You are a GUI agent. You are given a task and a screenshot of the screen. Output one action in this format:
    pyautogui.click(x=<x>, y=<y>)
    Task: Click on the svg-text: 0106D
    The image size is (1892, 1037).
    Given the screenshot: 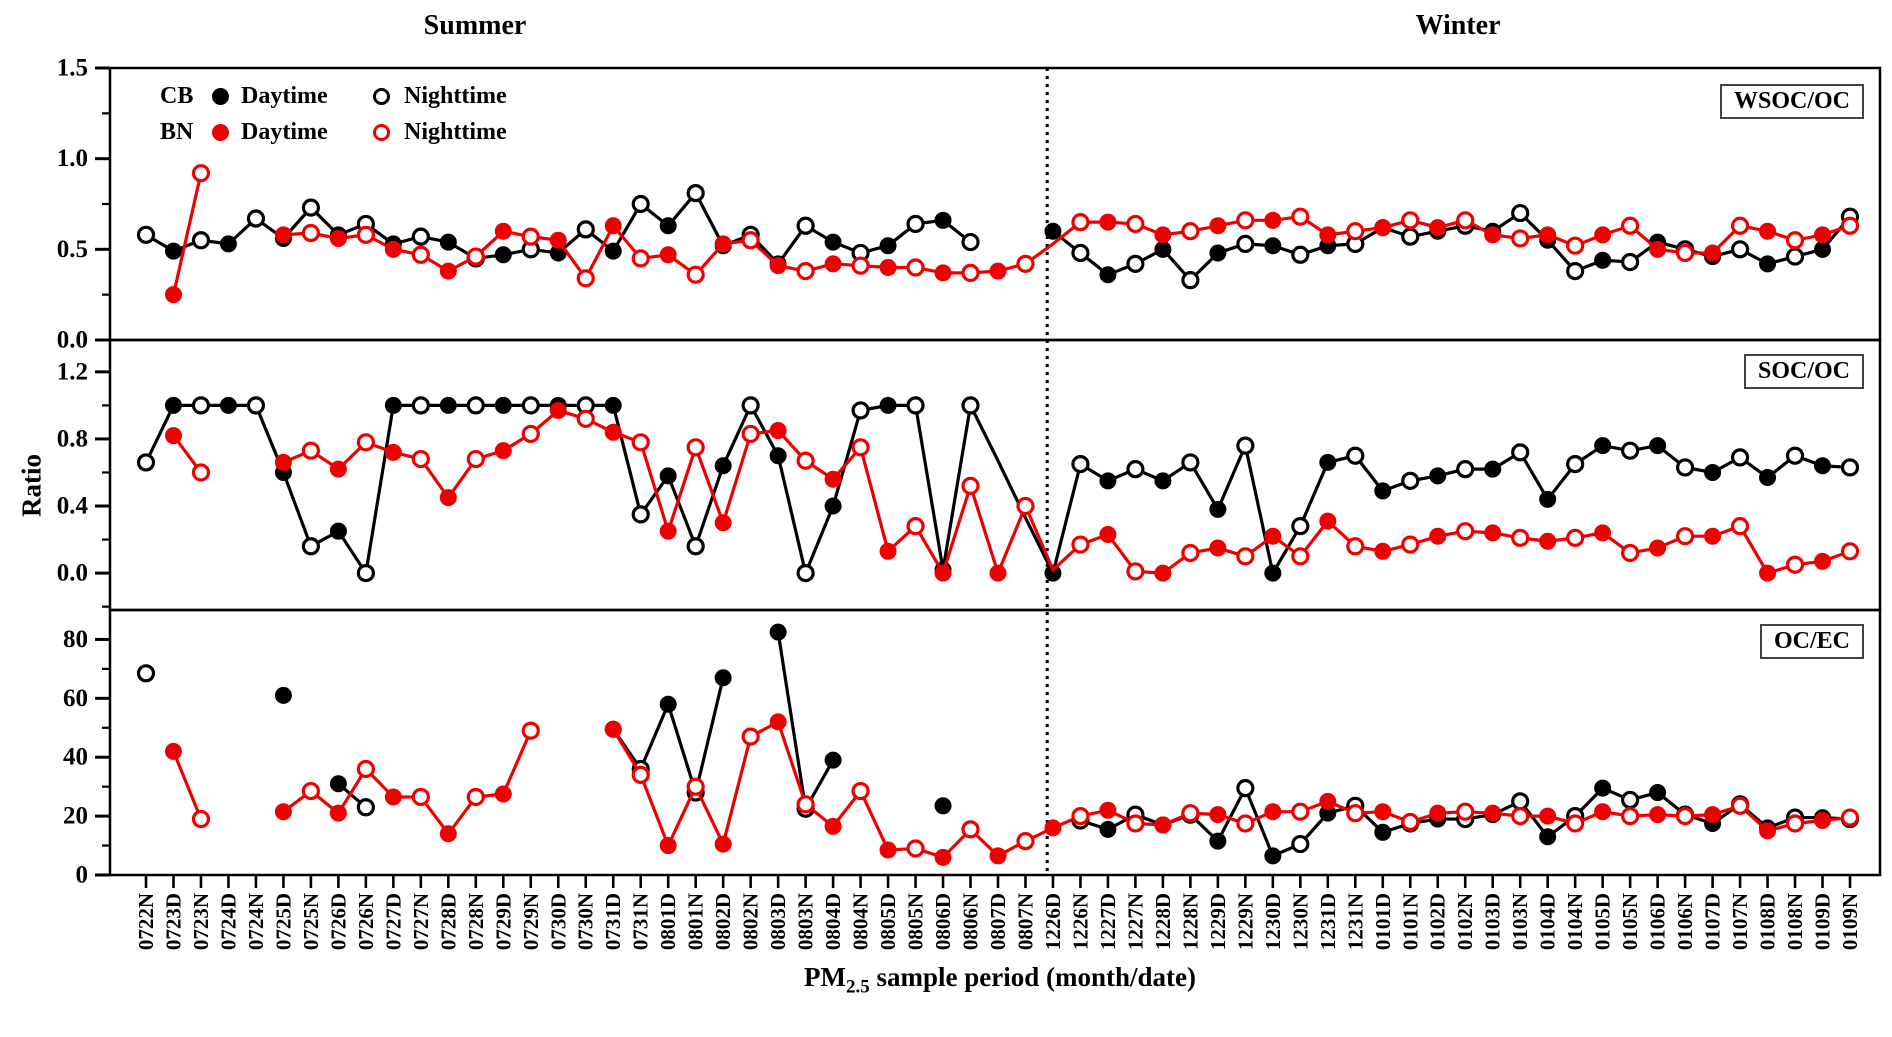 What is the action you would take?
    pyautogui.click(x=1658, y=921)
    